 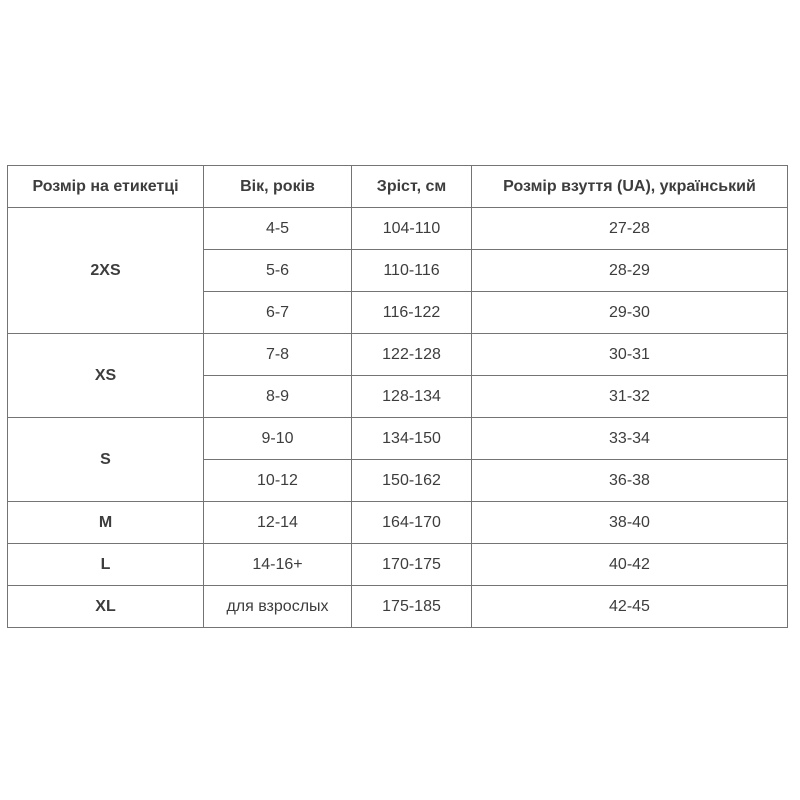 What do you see at coordinates (629, 606) in the screenshot?
I see `shoe-size-cell: 42-45` at bounding box center [629, 606].